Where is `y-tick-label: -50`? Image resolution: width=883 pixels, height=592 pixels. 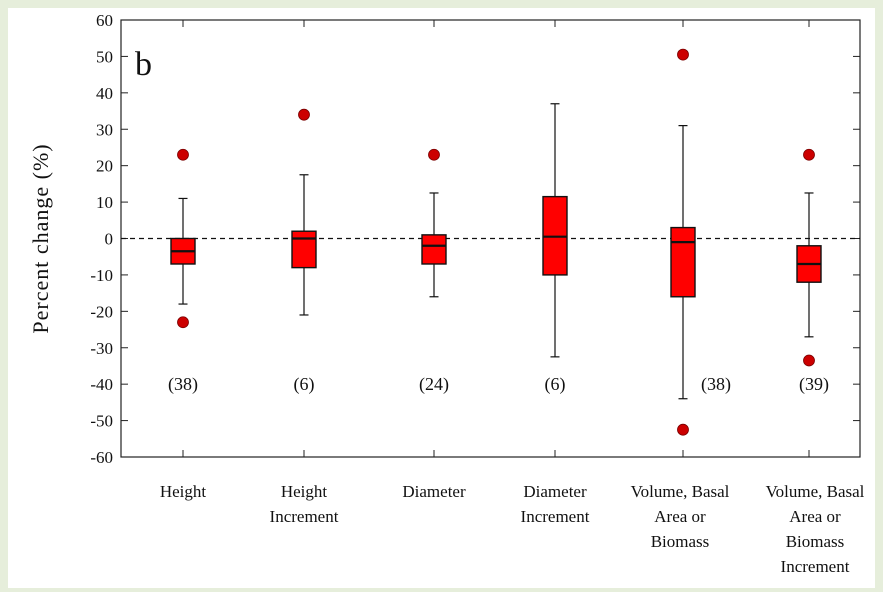
y-tick-label: -50 is located at coordinates (101, 421).